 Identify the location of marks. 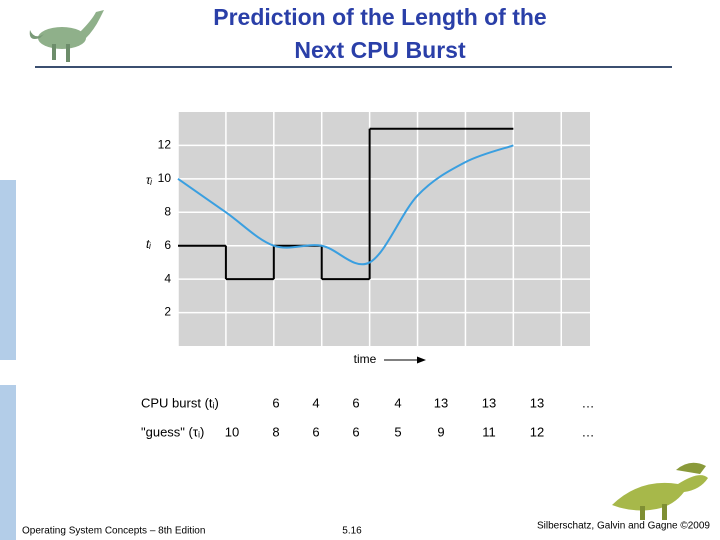
(345, 204).